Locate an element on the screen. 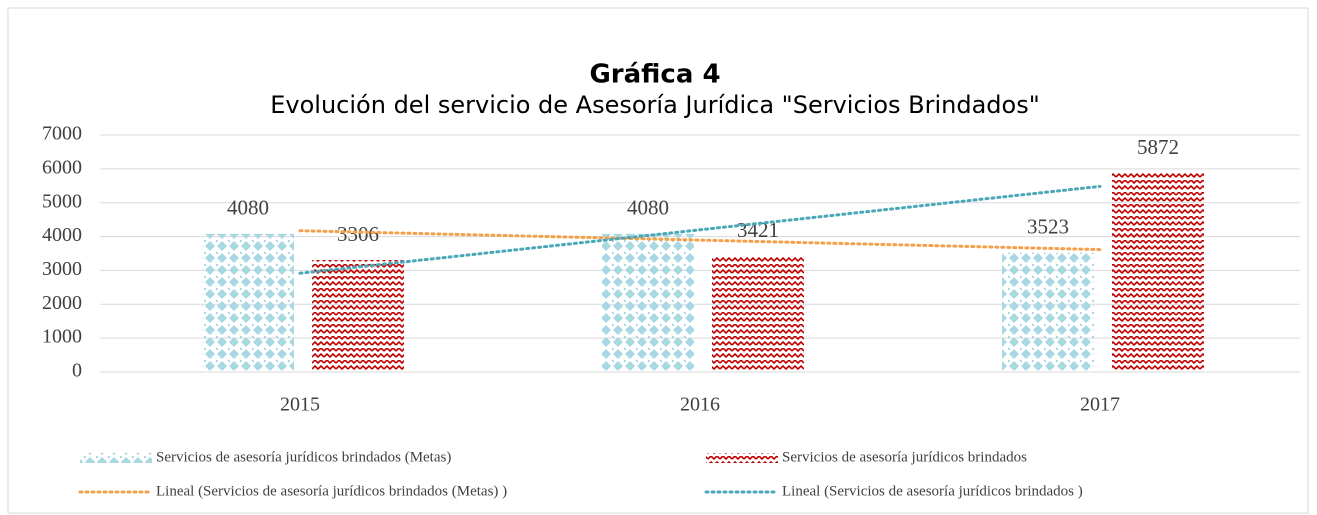  y-tick-label: 3000 is located at coordinates (62, 269).